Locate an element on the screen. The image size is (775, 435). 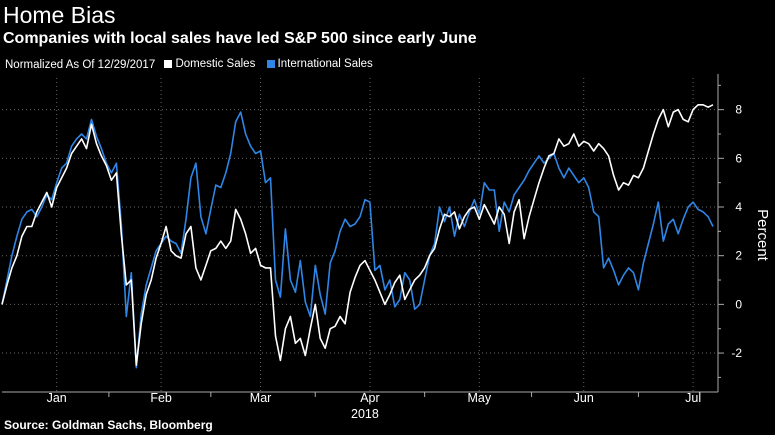
x-year-label: 2018 is located at coordinates (365, 414).